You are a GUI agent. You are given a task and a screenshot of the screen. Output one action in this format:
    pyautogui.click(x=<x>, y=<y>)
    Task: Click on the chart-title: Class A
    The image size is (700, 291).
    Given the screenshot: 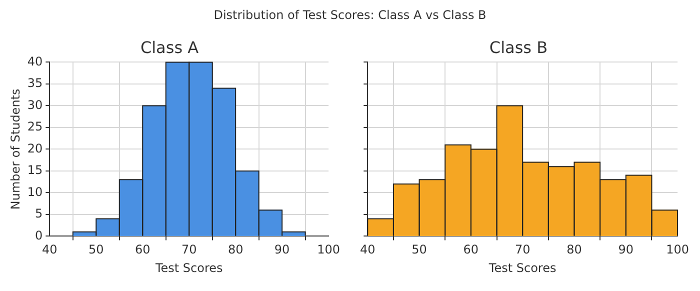 What is the action you would take?
    pyautogui.click(x=169, y=47)
    